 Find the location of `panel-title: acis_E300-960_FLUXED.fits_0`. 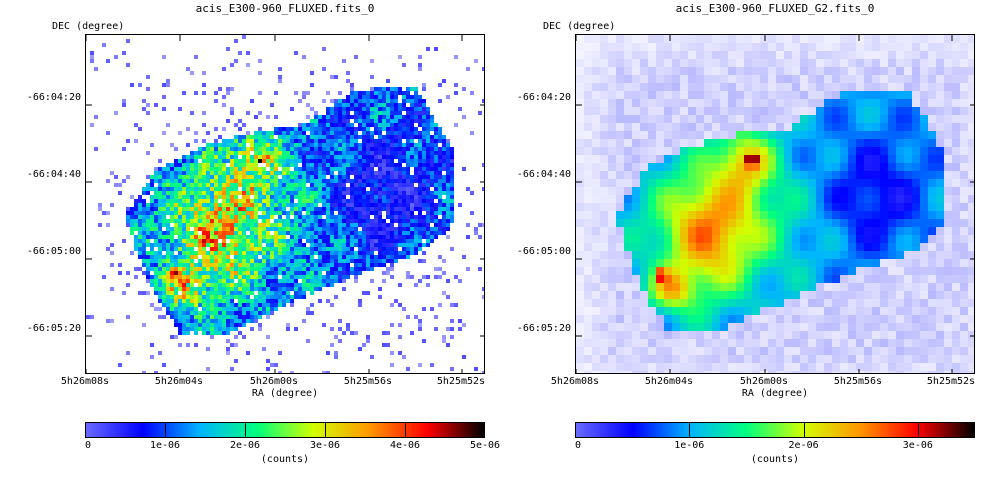

panel-title: acis_E300-960_FLUXED.fits_0 is located at coordinates (285, 8).